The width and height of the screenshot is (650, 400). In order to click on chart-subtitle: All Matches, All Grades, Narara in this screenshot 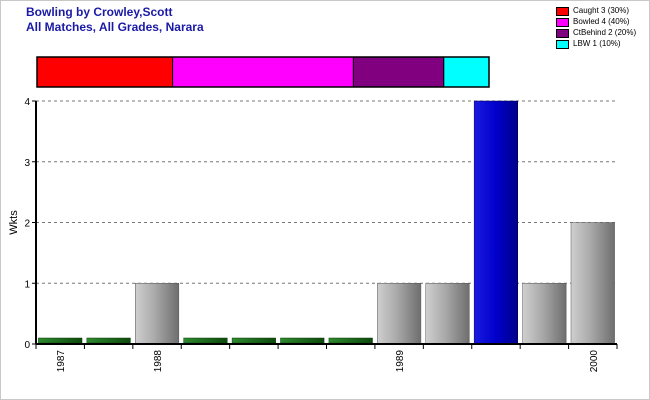, I will do `click(115, 27)`.